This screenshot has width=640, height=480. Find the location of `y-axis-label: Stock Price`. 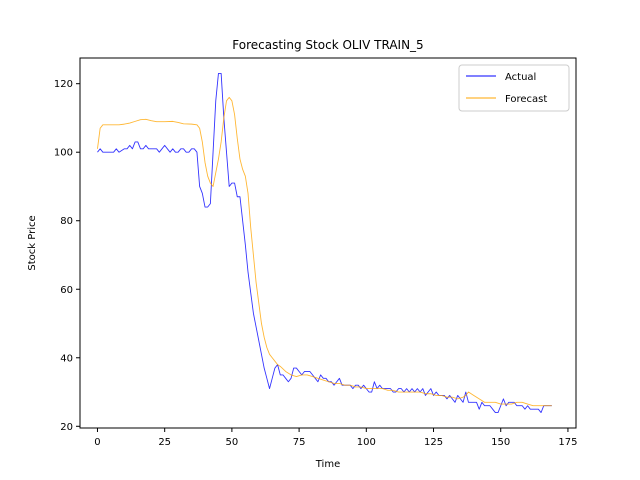

y-axis-label: Stock Price is located at coordinates (32, 242).